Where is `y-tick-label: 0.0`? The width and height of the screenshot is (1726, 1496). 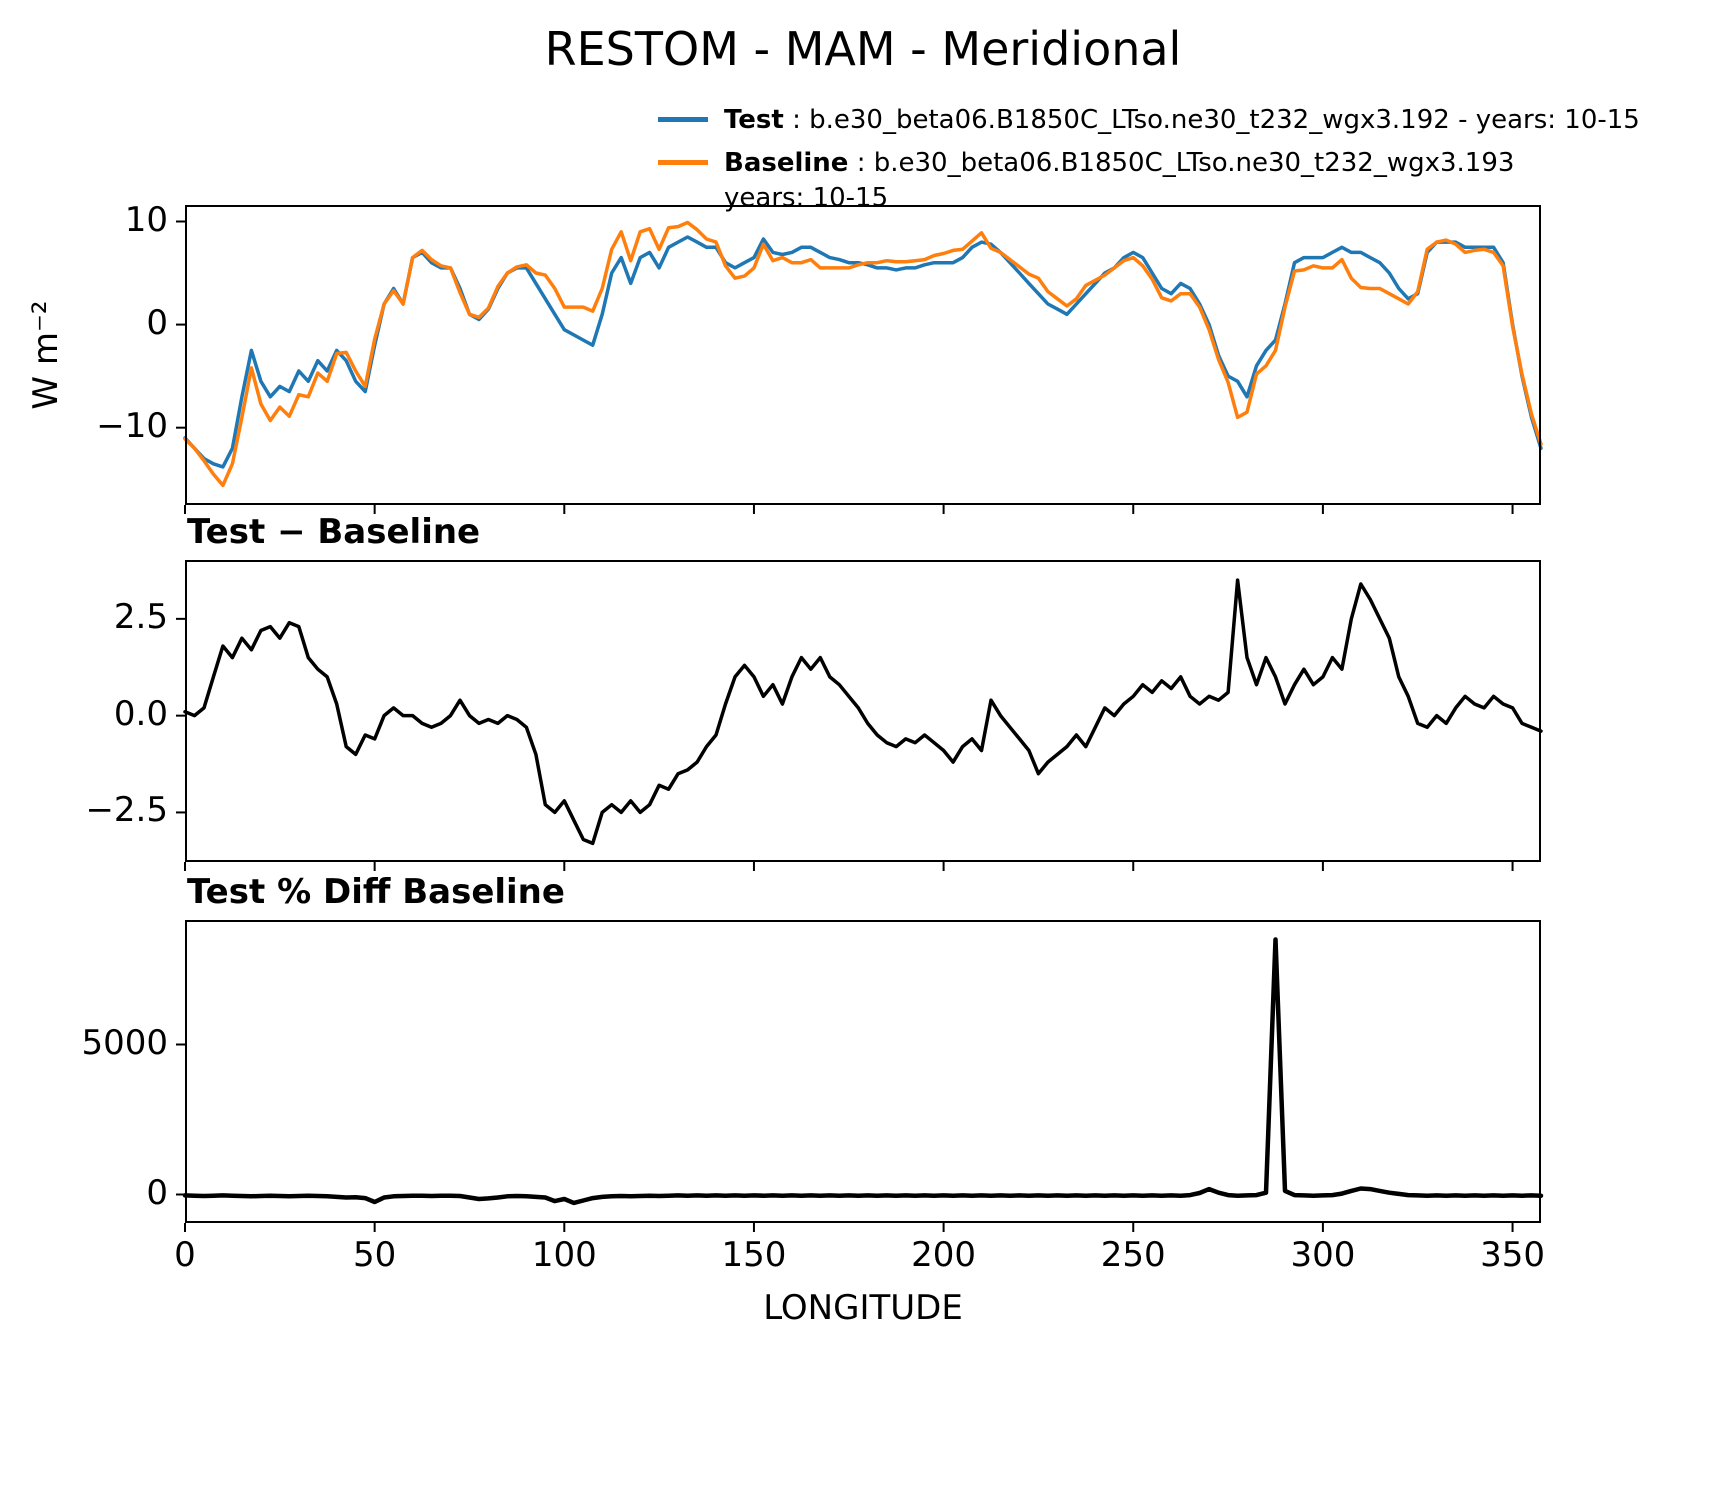
y-tick-label: 0.0 is located at coordinates (140, 713).